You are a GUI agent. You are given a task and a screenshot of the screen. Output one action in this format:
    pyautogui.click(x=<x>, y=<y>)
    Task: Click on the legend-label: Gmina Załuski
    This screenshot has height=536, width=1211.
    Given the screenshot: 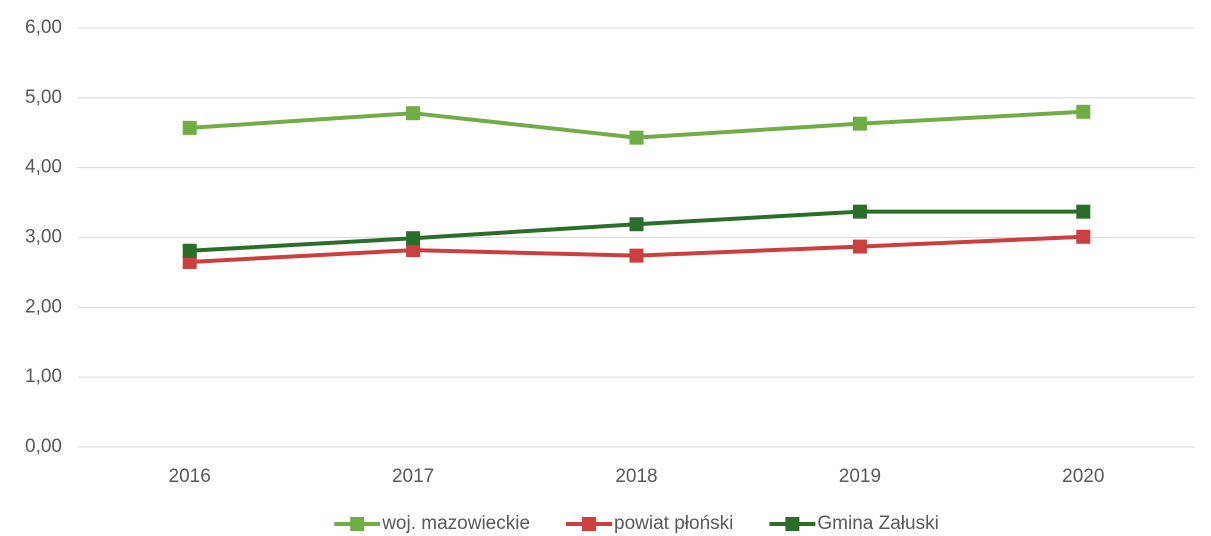 What is the action you would take?
    pyautogui.click(x=877, y=523)
    